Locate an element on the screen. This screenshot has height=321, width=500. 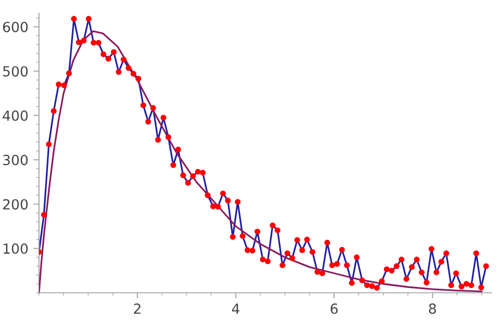
x-tick-label: 2 is located at coordinates (137, 308).